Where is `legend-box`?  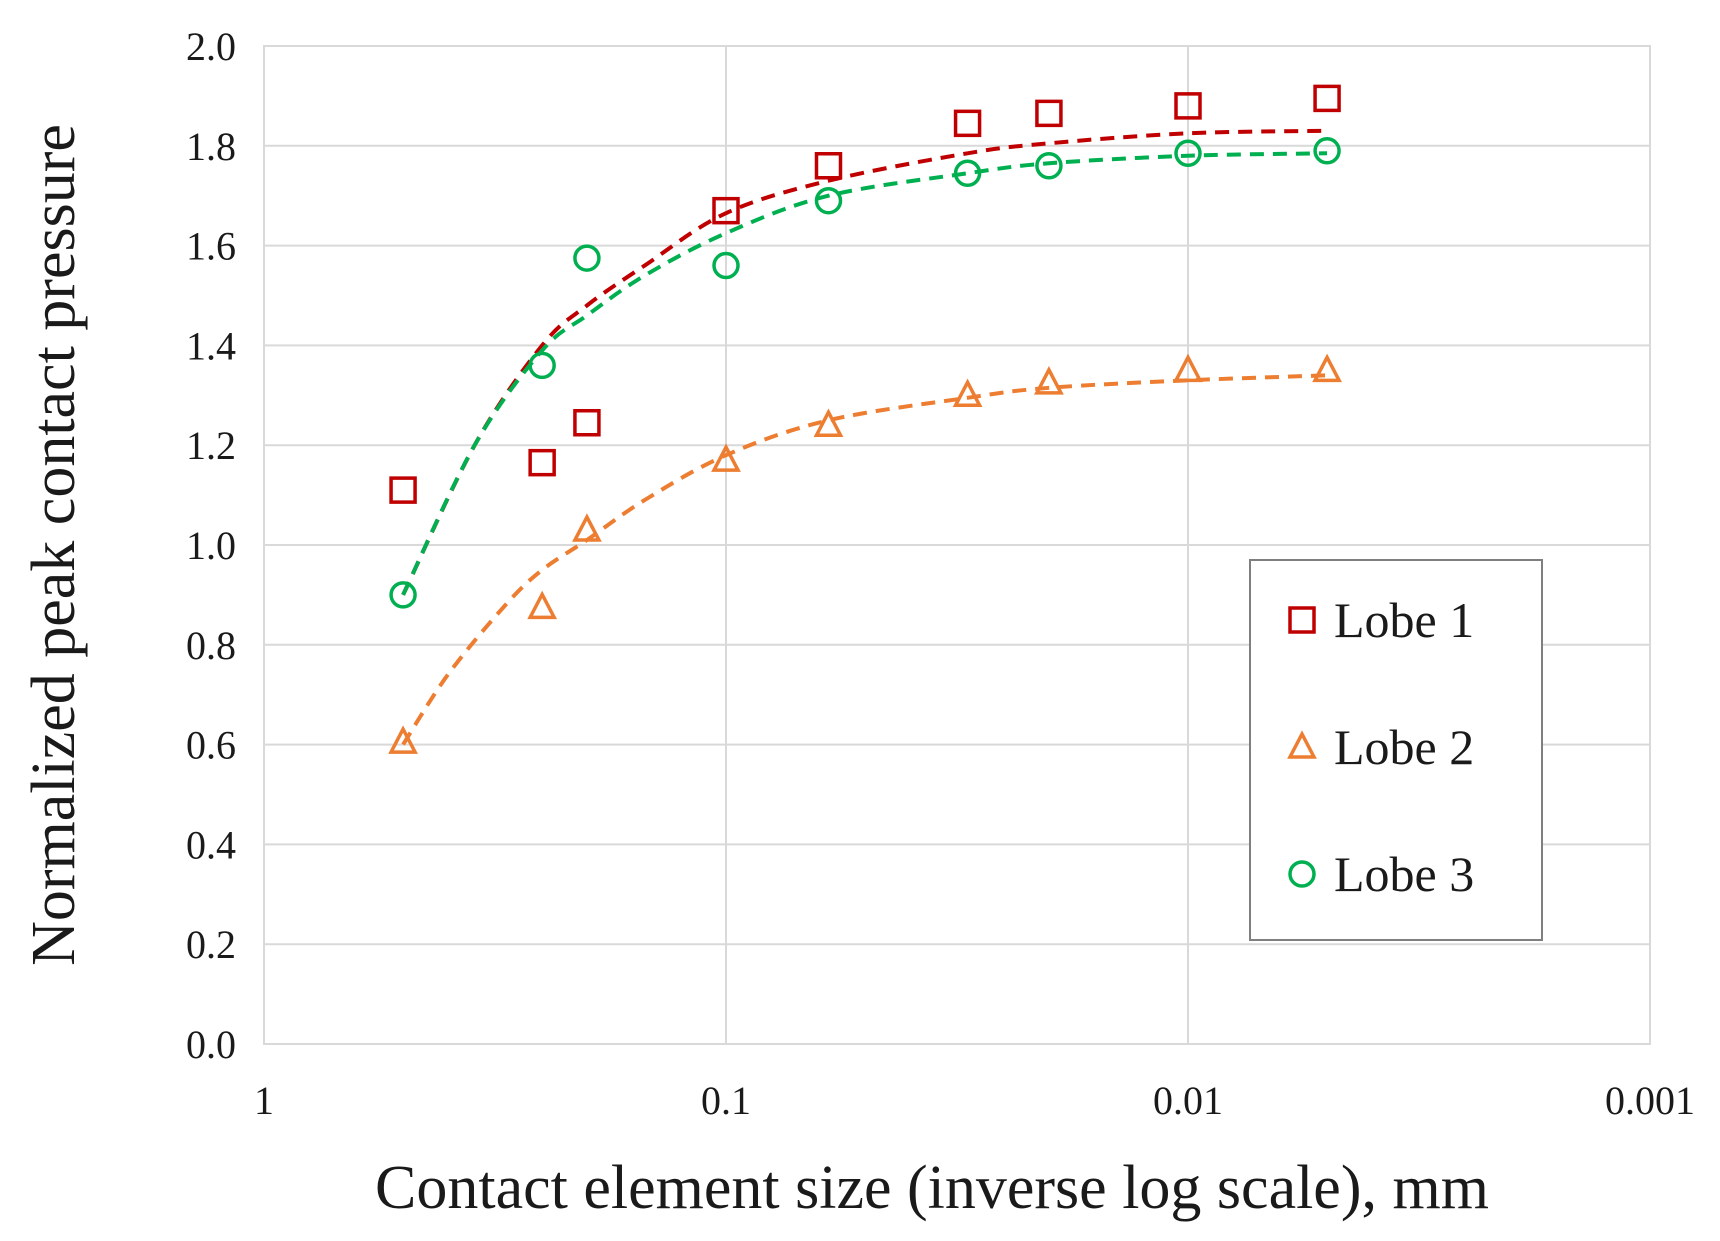
legend-box is located at coordinates (1396, 750).